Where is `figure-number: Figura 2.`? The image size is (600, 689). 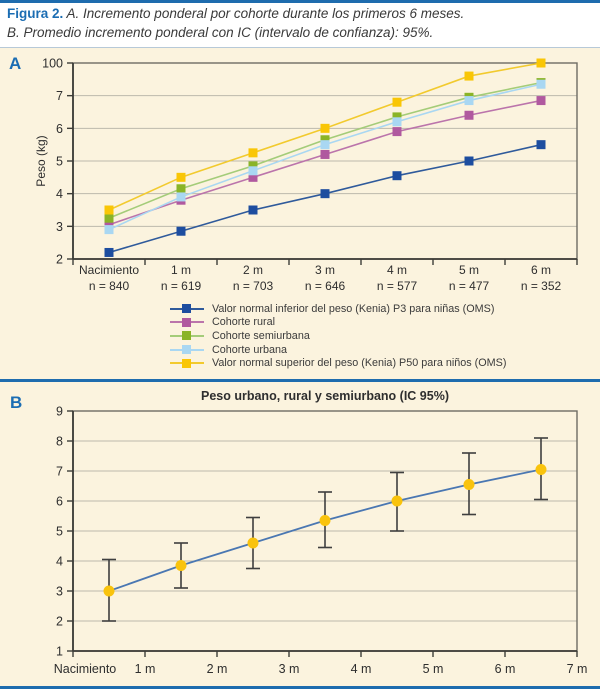 figure-number: Figura 2. is located at coordinates (35, 13).